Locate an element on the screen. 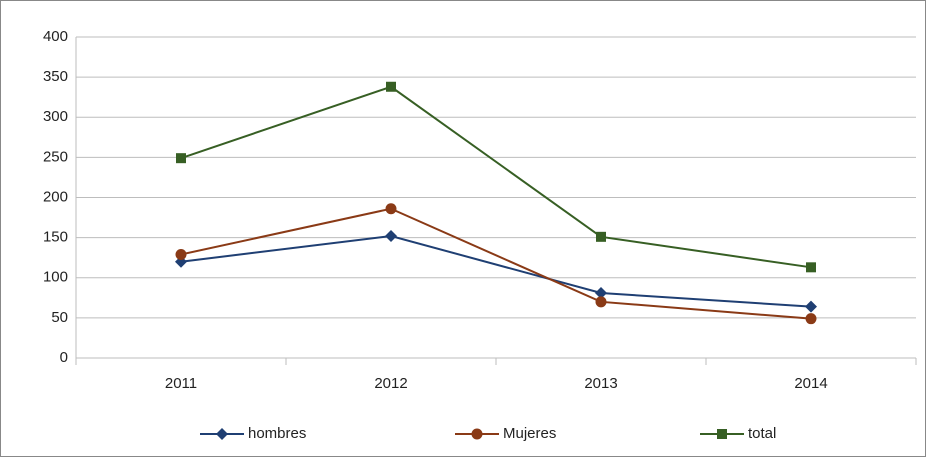 This screenshot has width=927, height=458. legend-label: hombres is located at coordinates (277, 433).